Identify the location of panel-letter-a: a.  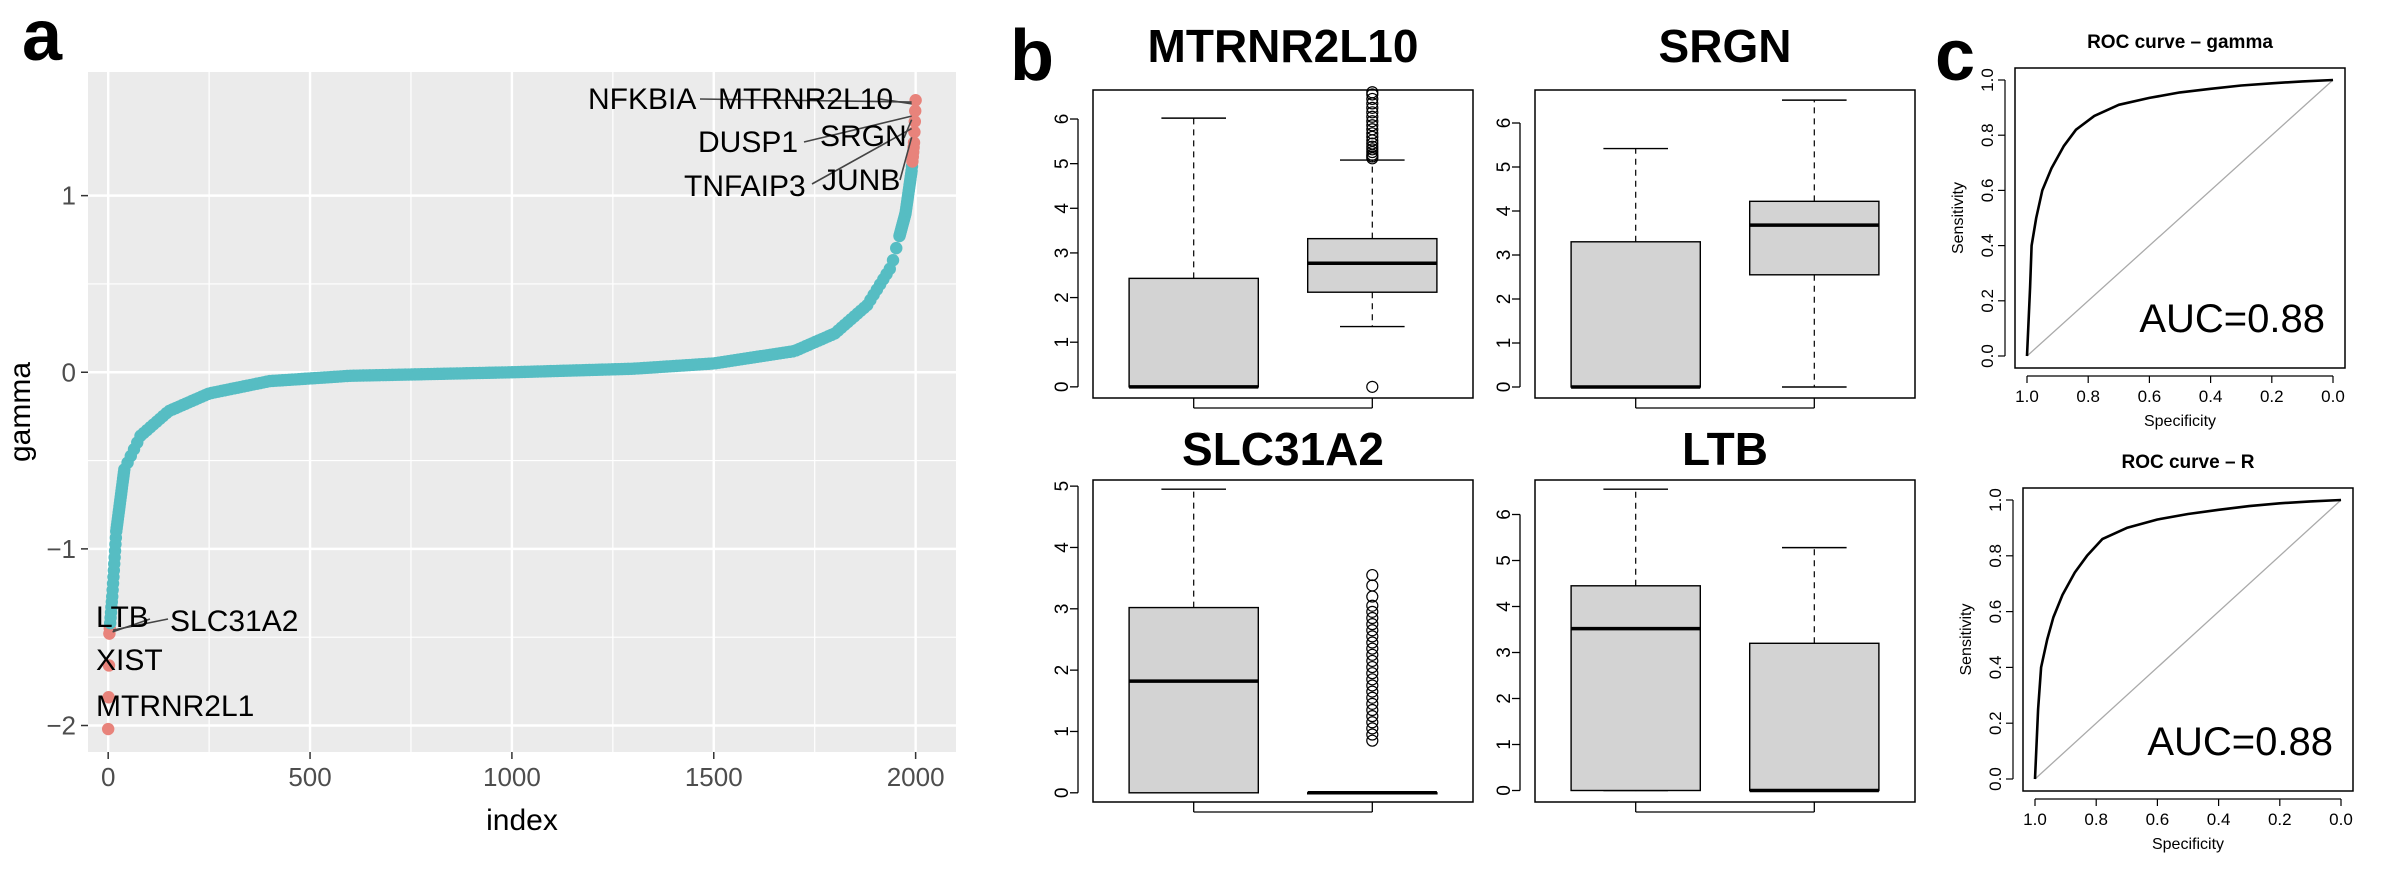
(42, 38).